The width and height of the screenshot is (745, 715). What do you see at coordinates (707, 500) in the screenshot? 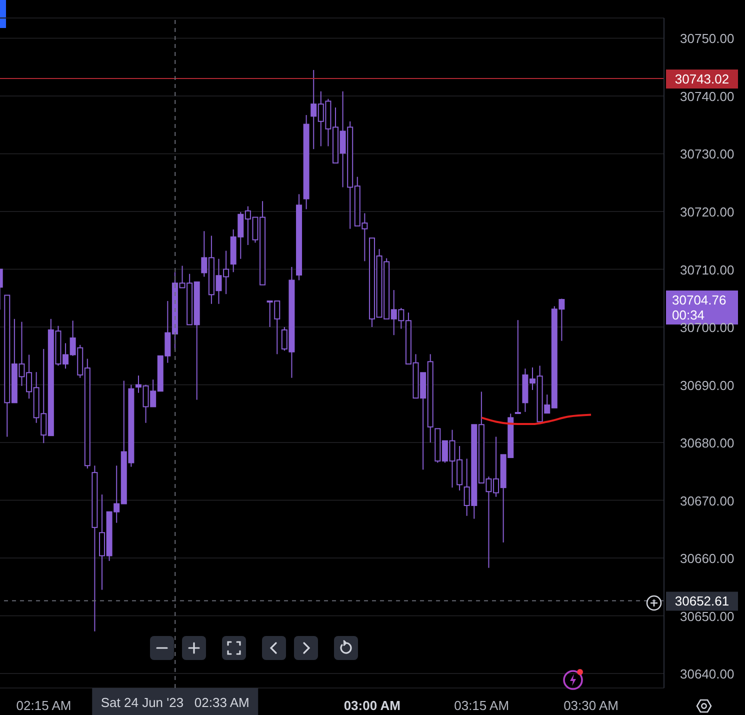
I see `y-tick-label: 30670.00` at bounding box center [707, 500].